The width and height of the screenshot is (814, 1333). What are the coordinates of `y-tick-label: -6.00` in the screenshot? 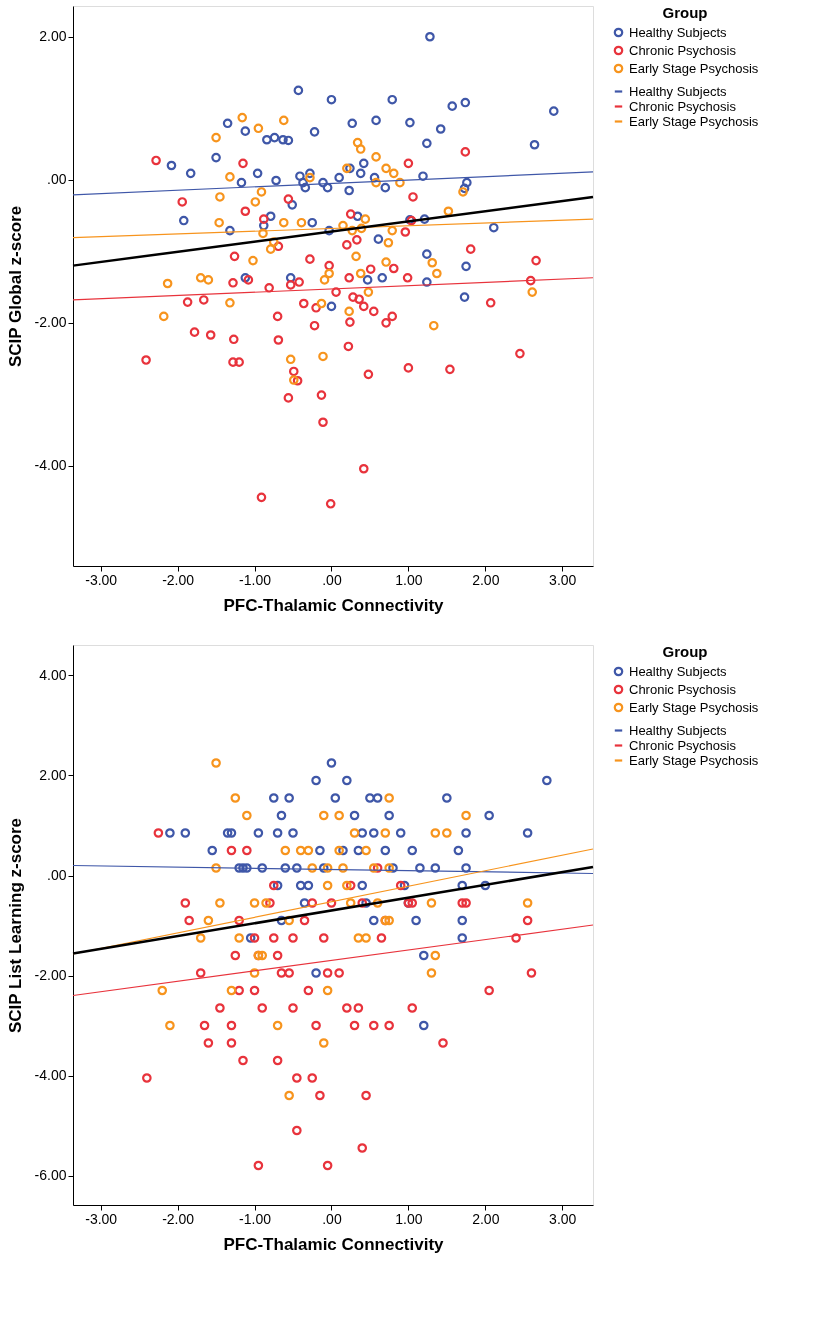 It's located at (50, 1175).